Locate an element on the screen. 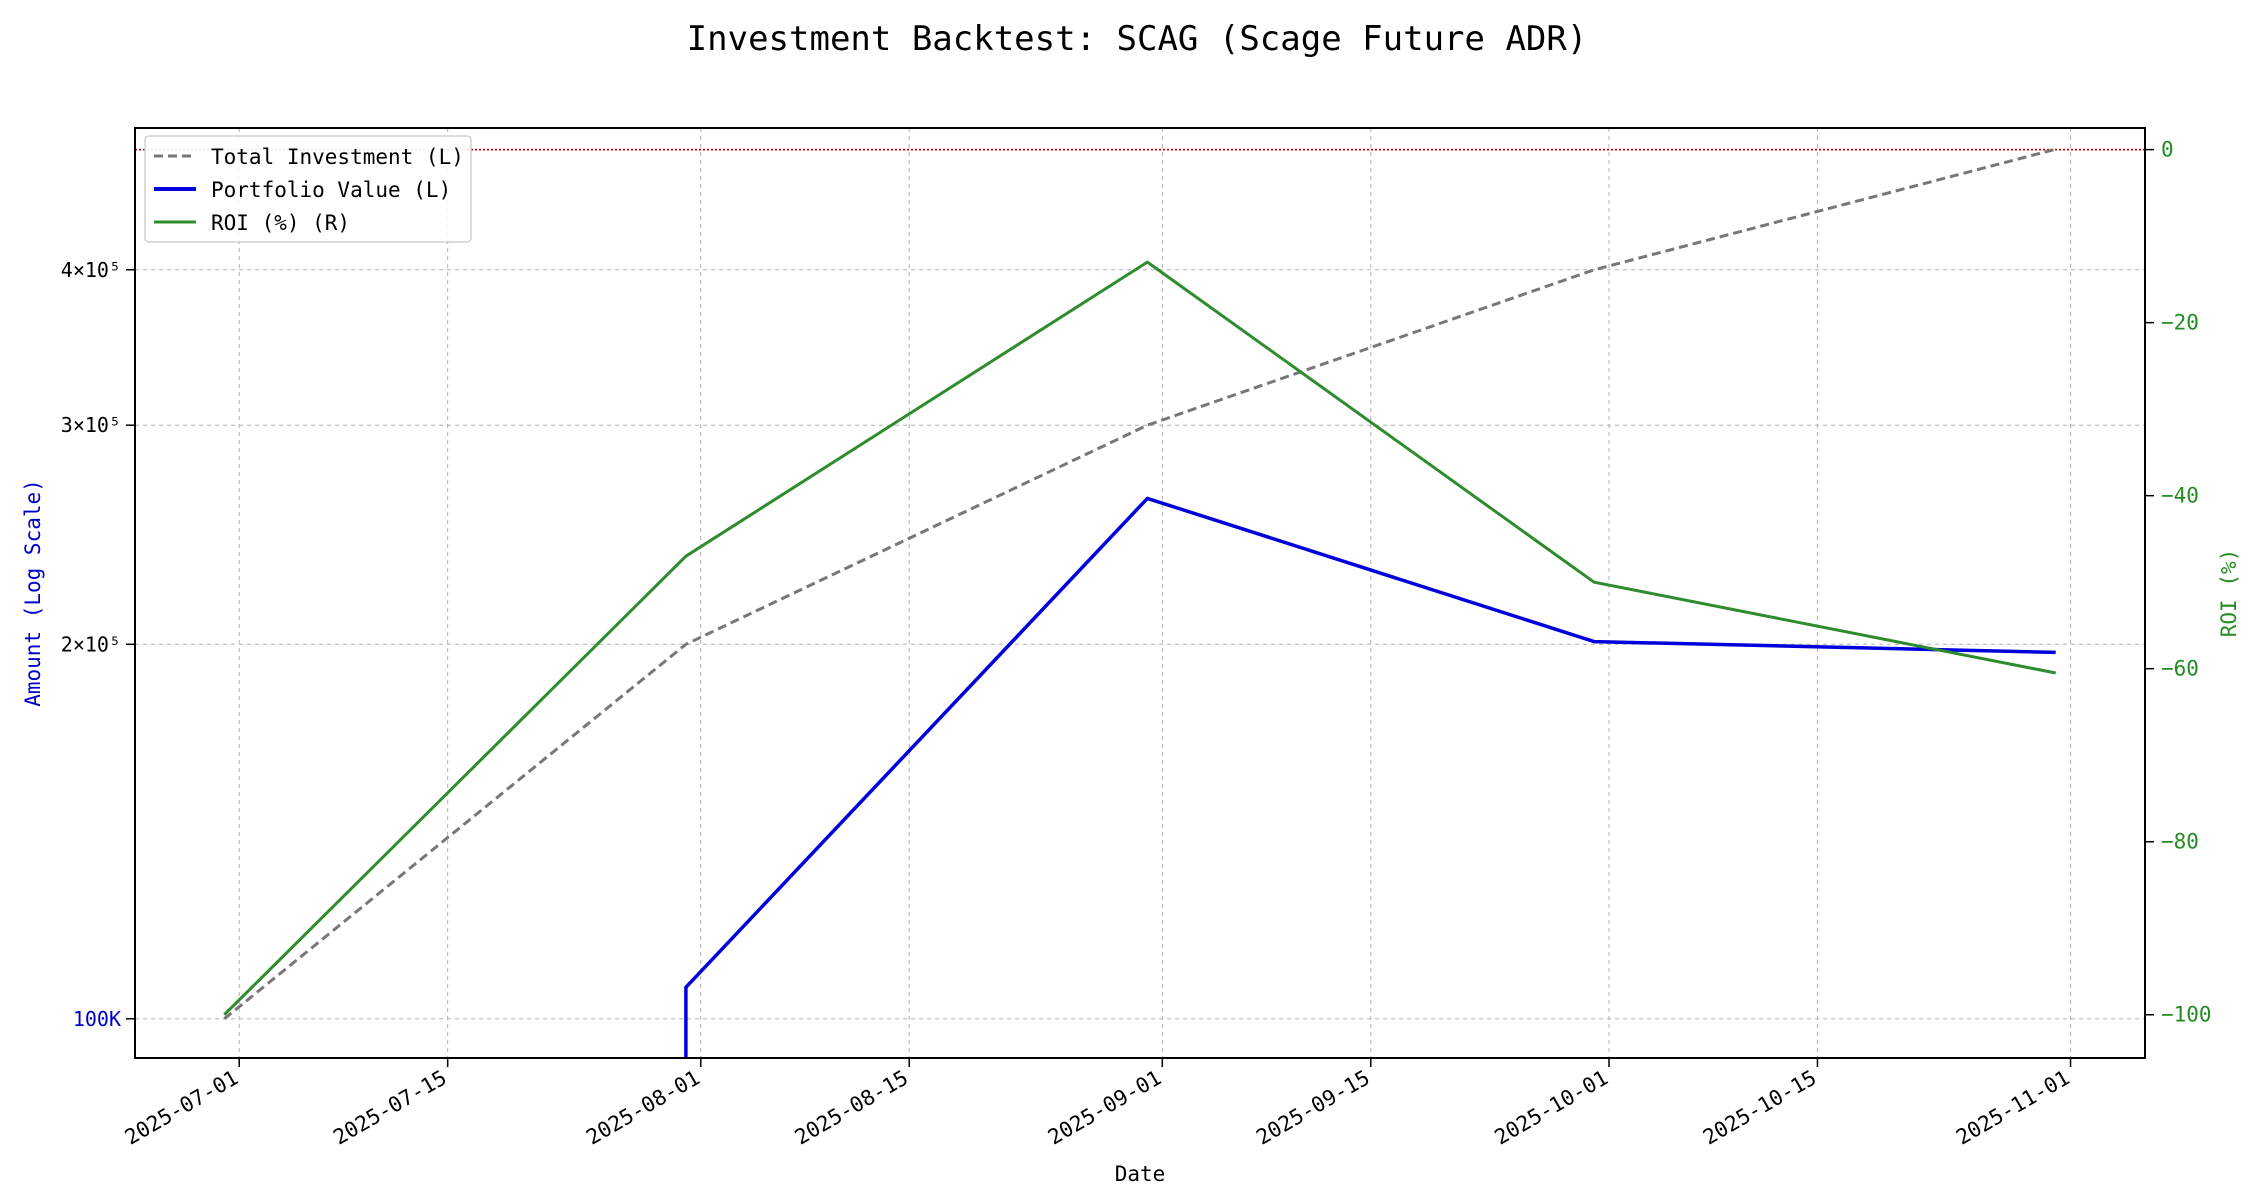 Image resolution: width=2250 pixels, height=1200 pixels. right-tick-layer: 0 −20 −40 −60 −80 −100 is located at coordinates (2178, 582).